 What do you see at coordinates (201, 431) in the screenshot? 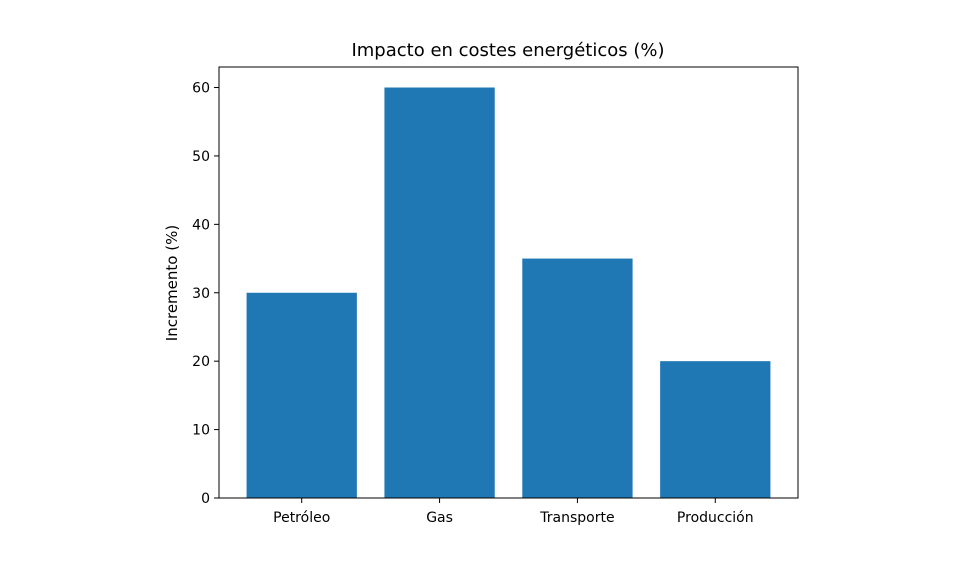
I see `y-tick-label: 10` at bounding box center [201, 431].